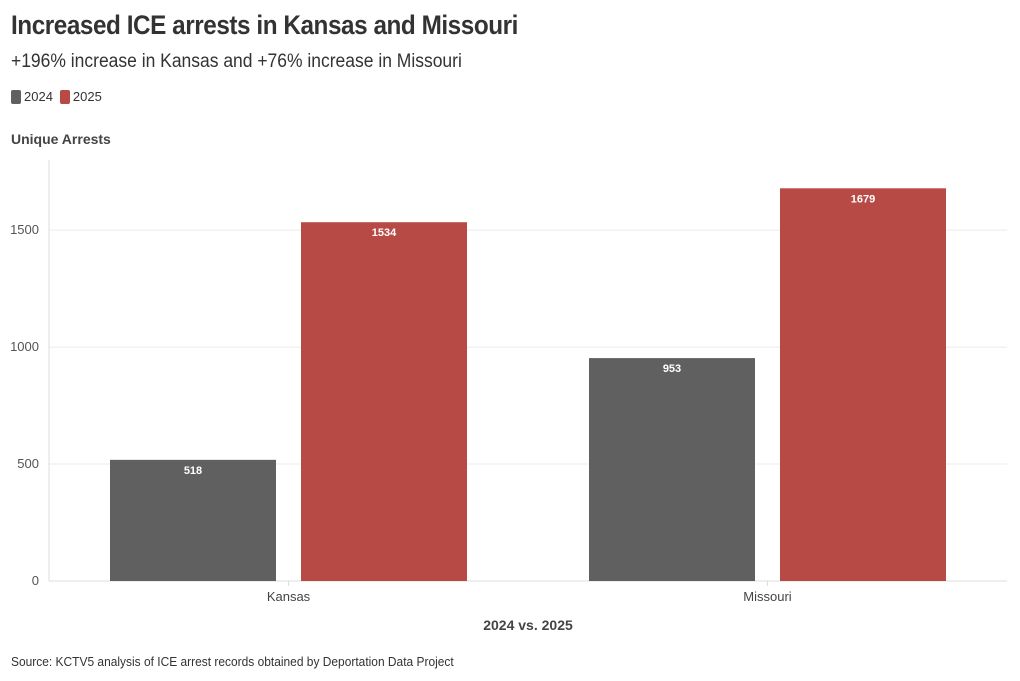 Image resolution: width=1020 pixels, height=681 pixels. What do you see at coordinates (24, 346) in the screenshot?
I see `y-tick-label-1000: 1000` at bounding box center [24, 346].